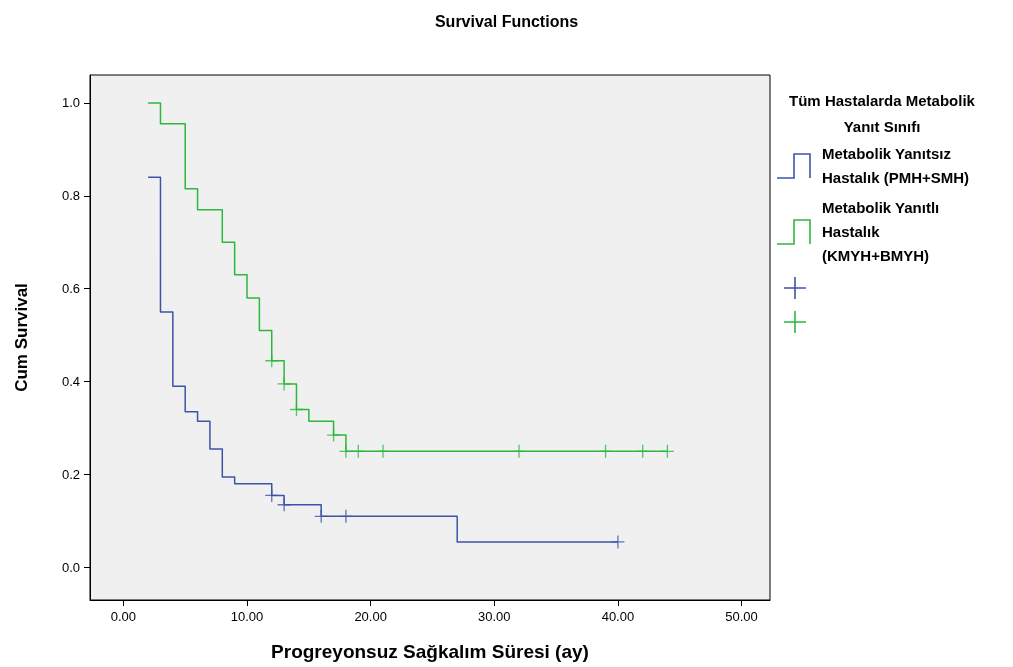 This screenshot has height=667, width=1013. What do you see at coordinates (882, 114) in the screenshot?
I see `legend-title: Tüm Hastalarda Metabolik Yanıt Sınıfı` at bounding box center [882, 114].